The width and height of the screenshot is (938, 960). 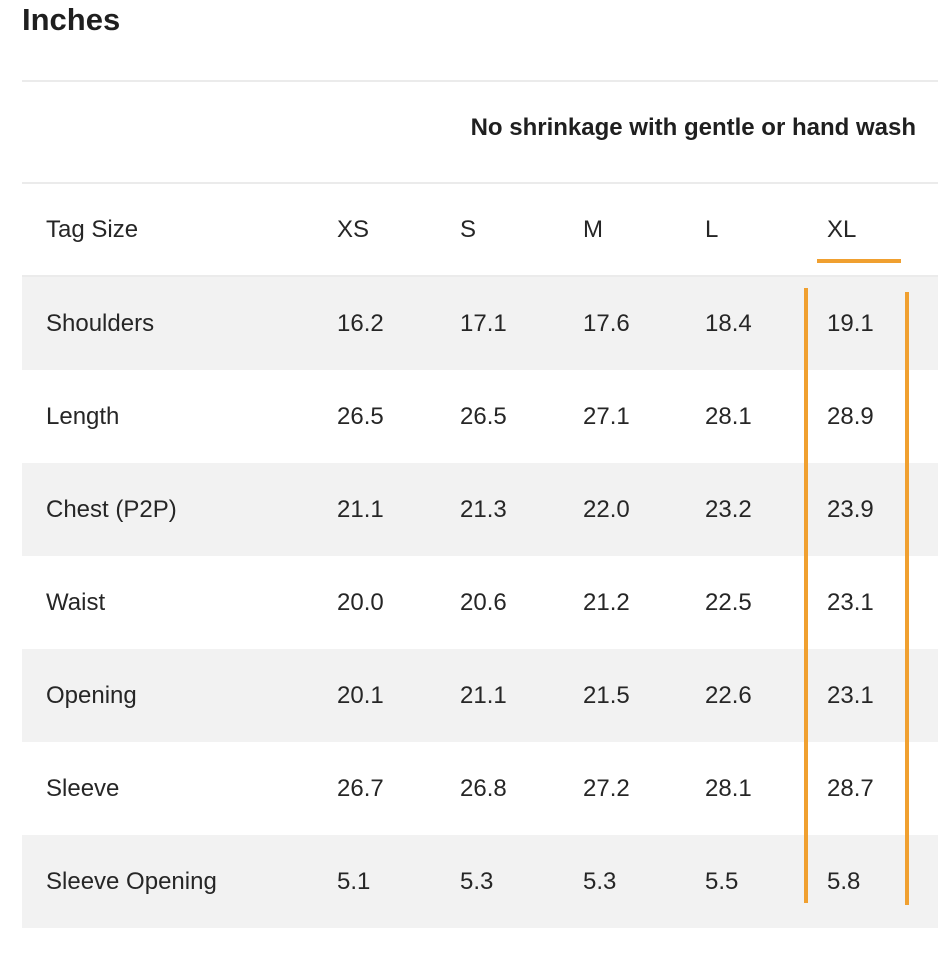 I want to click on row-label: Length, so click(x=83, y=416).